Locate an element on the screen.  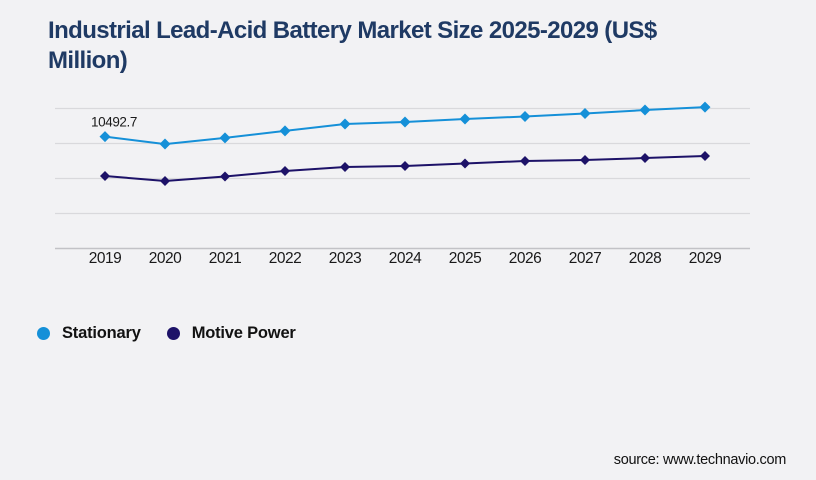
x-axis-label: 2029 is located at coordinates (705, 258).